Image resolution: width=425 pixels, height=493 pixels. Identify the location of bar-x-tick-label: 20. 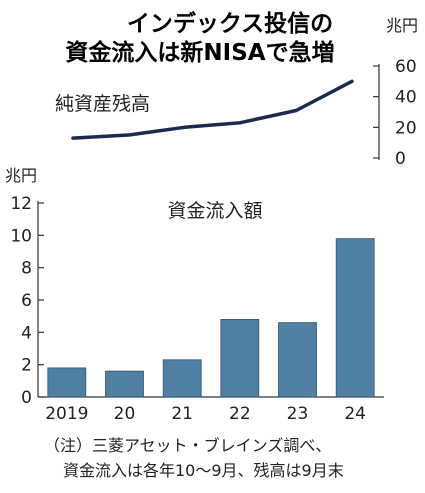
(125, 414).